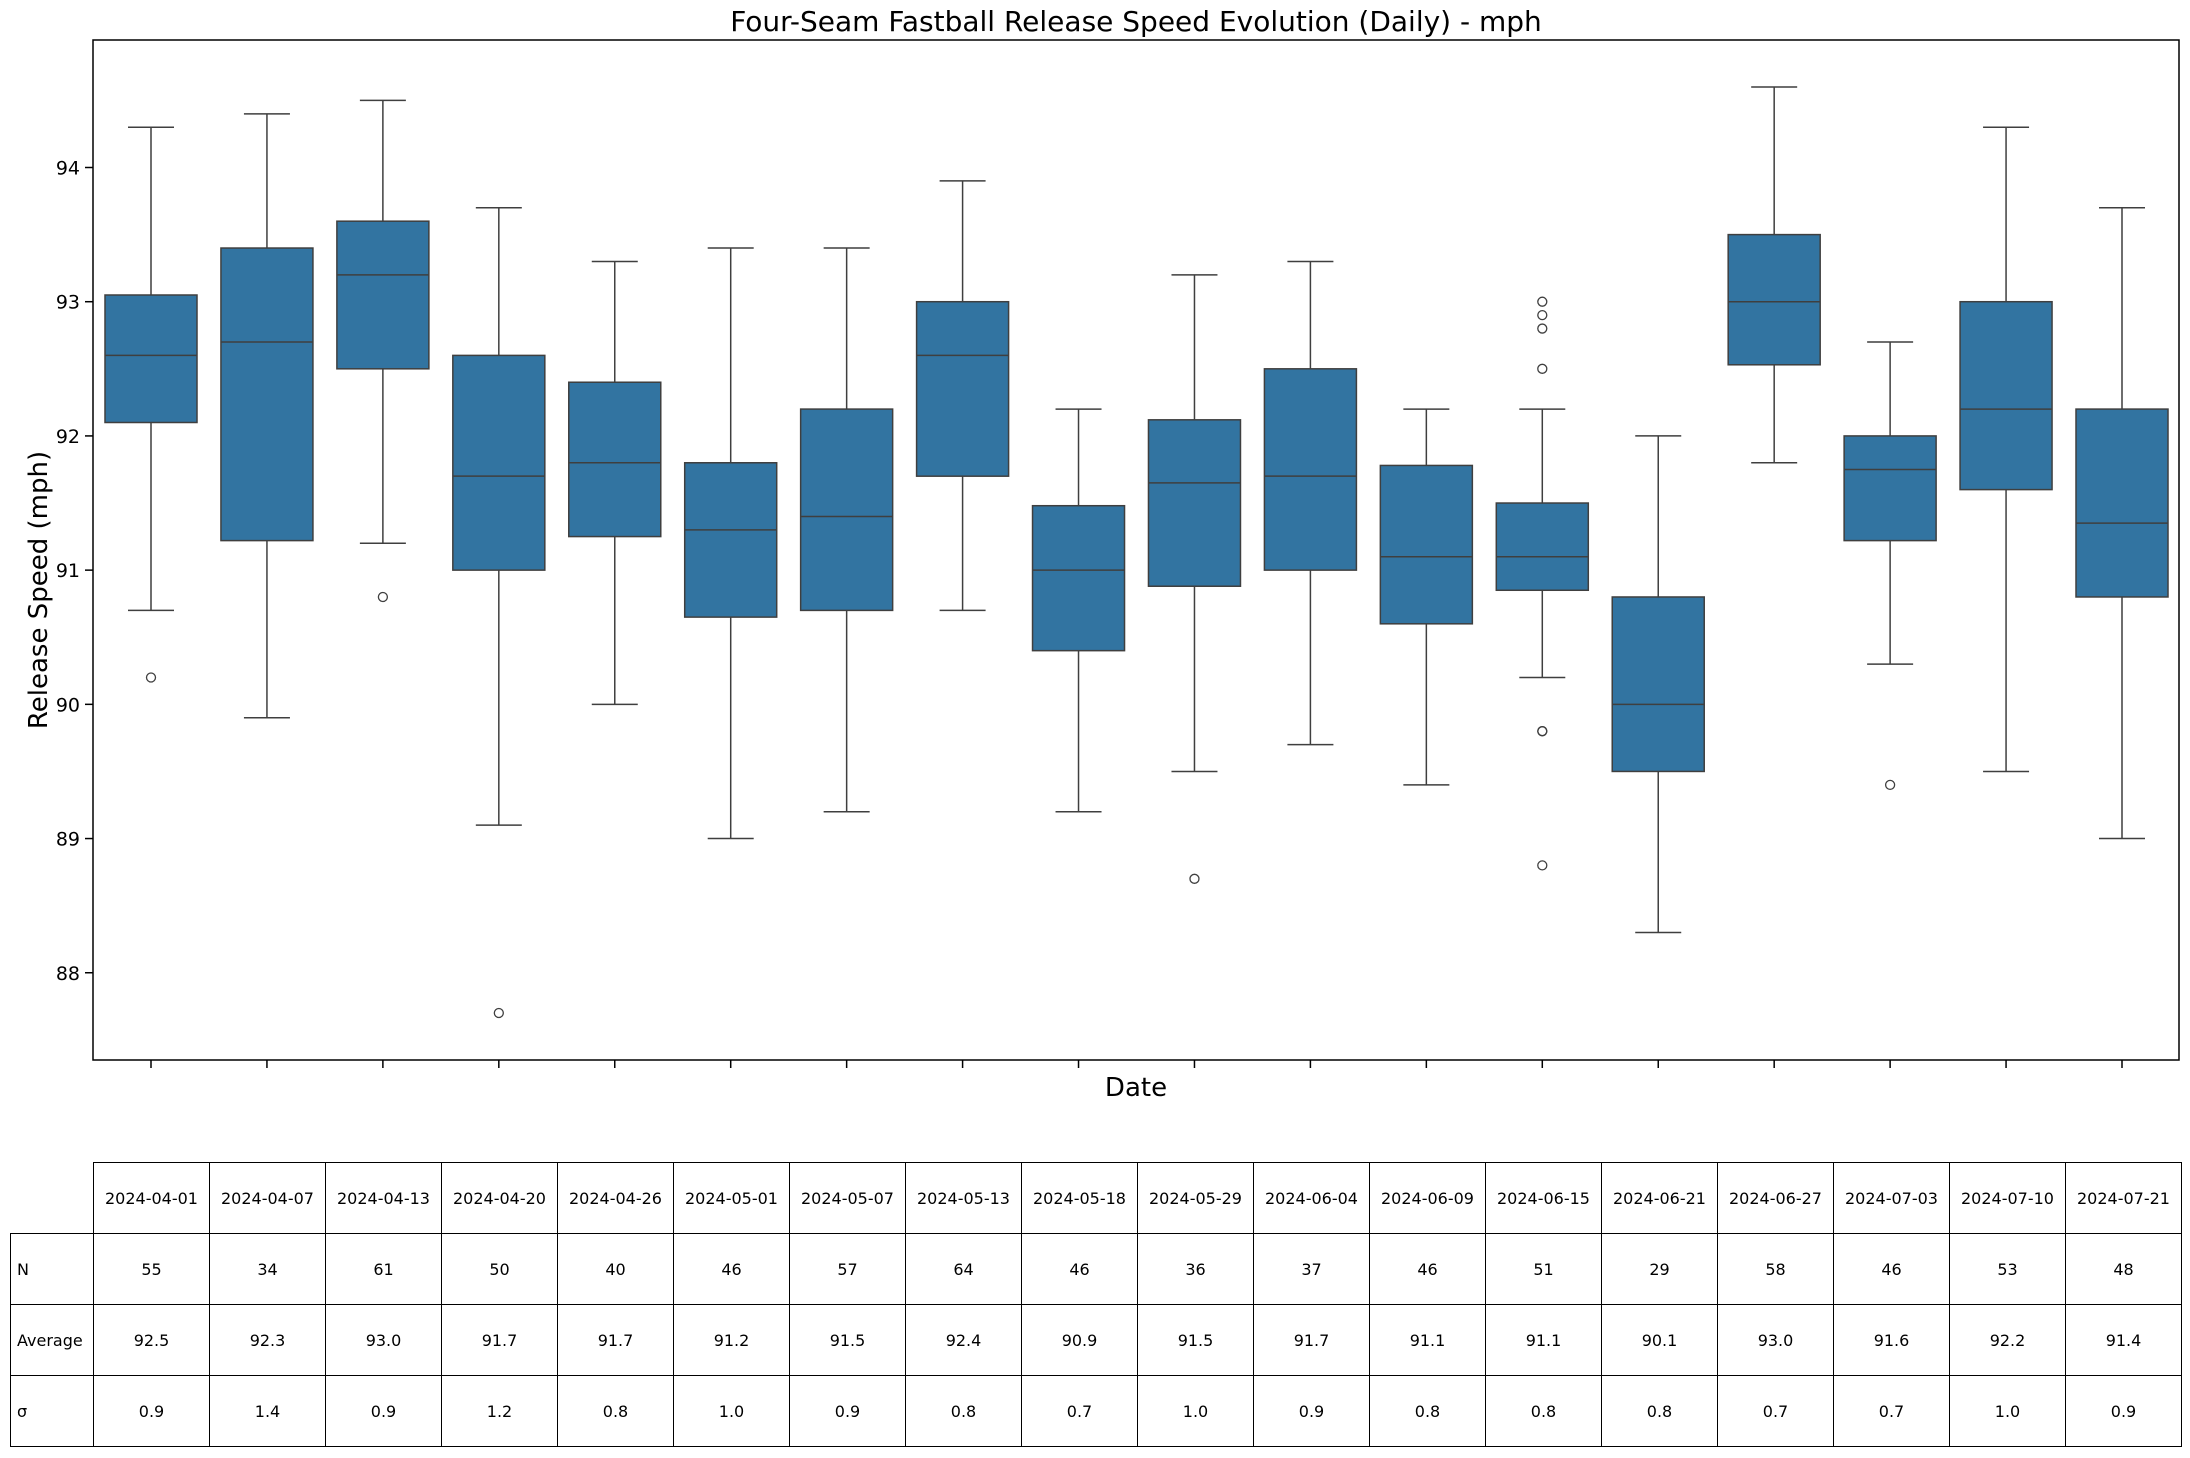 The height and width of the screenshot is (1458, 2190). I want to click on table-corner-cell, so click(52, 1198).